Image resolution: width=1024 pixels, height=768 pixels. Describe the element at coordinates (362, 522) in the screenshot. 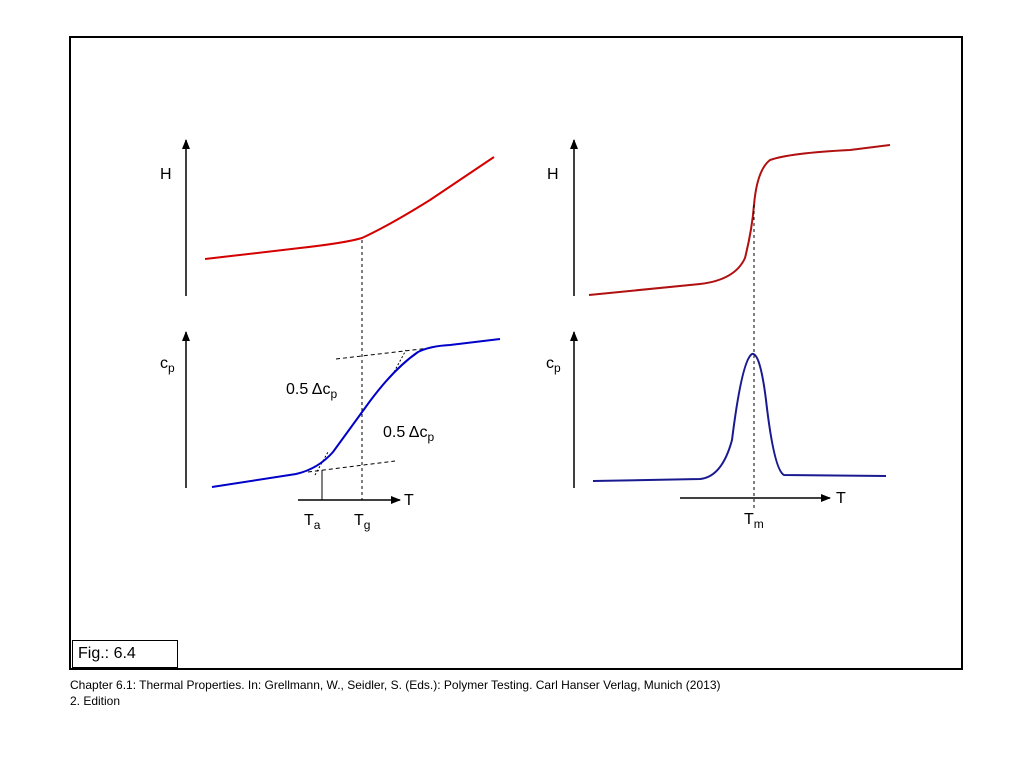

I see `left-tg-label: Tg` at that location.